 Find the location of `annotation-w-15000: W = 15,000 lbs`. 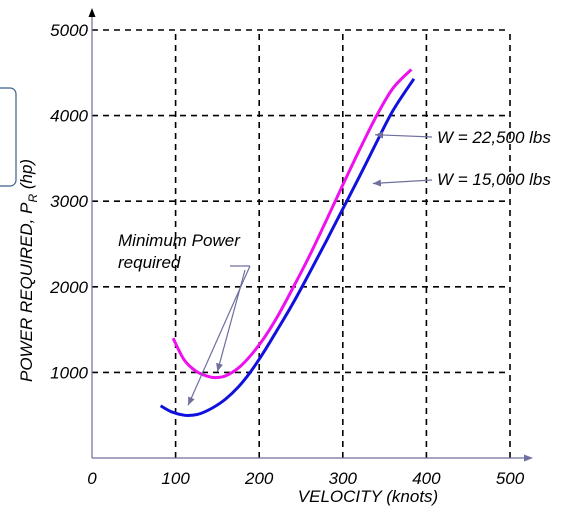

annotation-w-15000: W = 15,000 lbs is located at coordinates (494, 179).